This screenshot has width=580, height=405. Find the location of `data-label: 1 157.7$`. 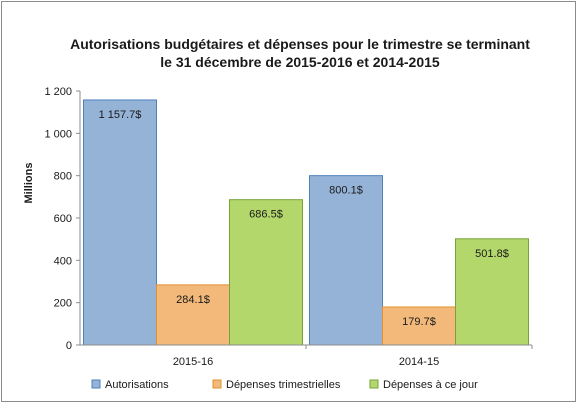

data-label: 1 157.7$ is located at coordinates (120, 115).